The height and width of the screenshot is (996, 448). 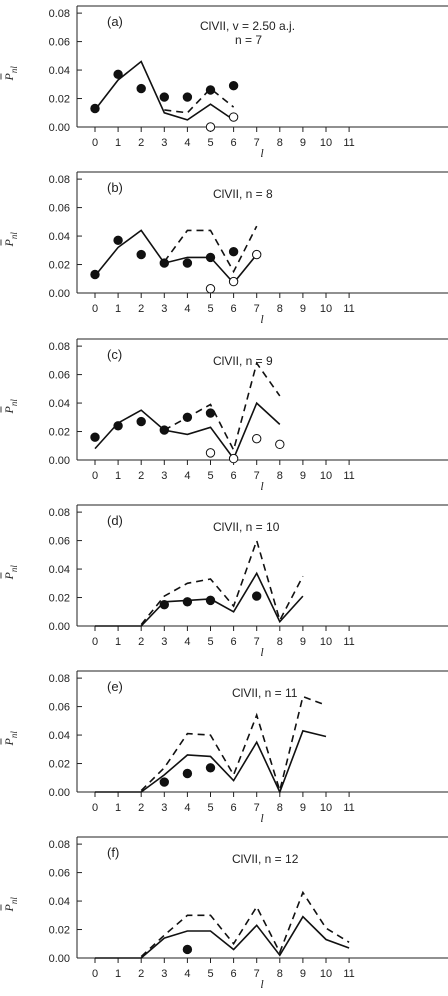 I want to click on panel-annotation-2: n = 7, so click(x=248, y=40).